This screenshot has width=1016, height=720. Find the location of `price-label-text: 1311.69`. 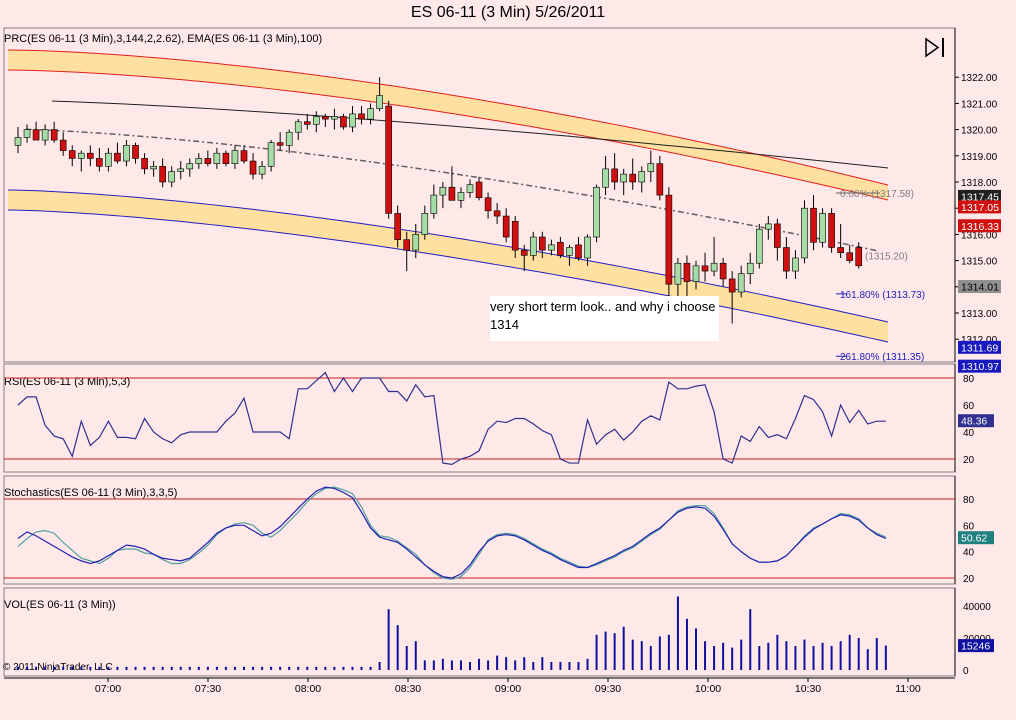

price-label-text: 1311.69 is located at coordinates (979, 348).